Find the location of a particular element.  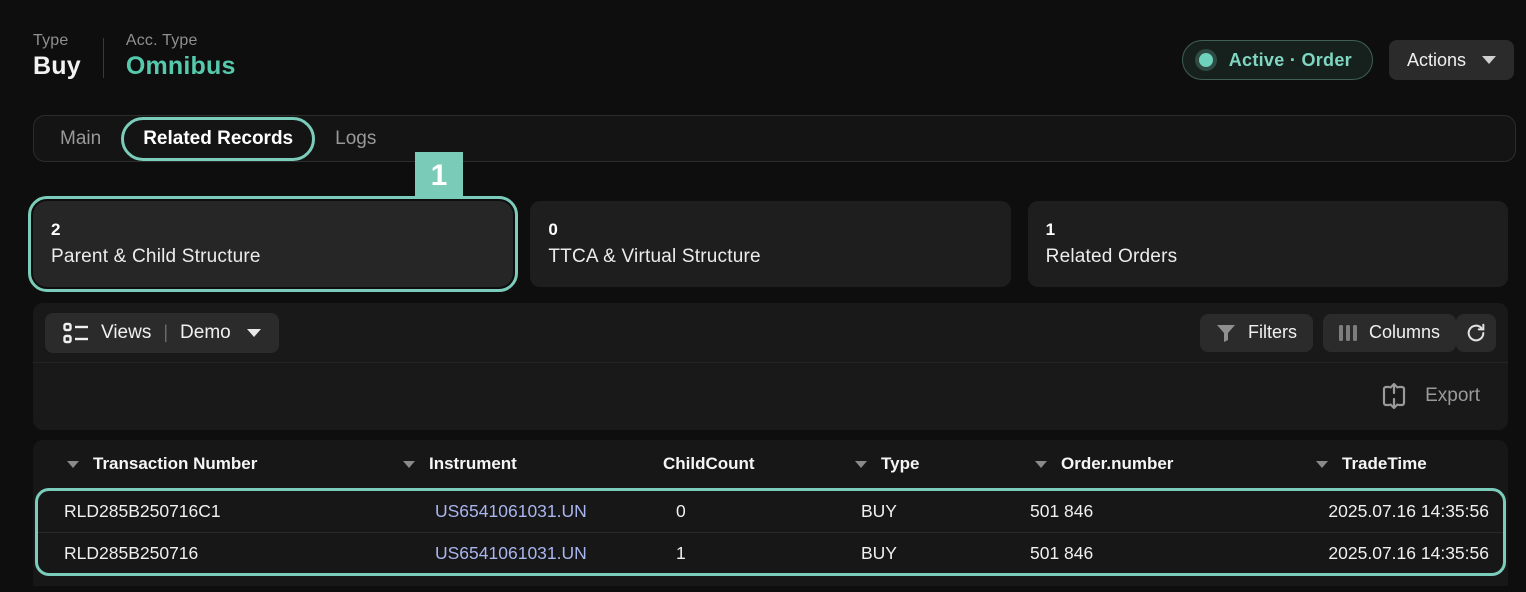

acc-type-label: Acc. Type is located at coordinates (161, 40).